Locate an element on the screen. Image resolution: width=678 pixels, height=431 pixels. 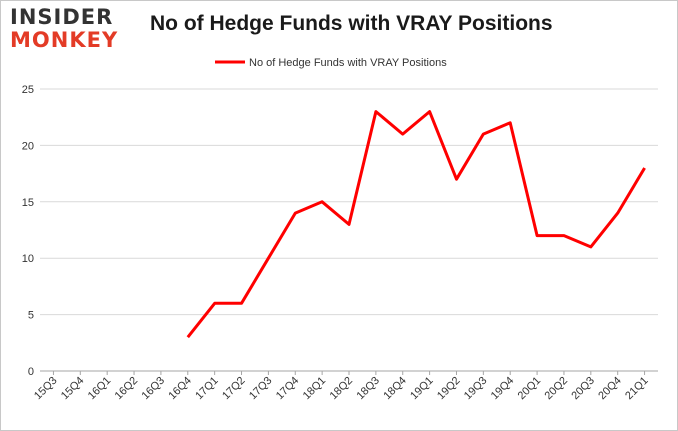
legend: No of Hedge Funds with VRAY Positions is located at coordinates (331, 63).